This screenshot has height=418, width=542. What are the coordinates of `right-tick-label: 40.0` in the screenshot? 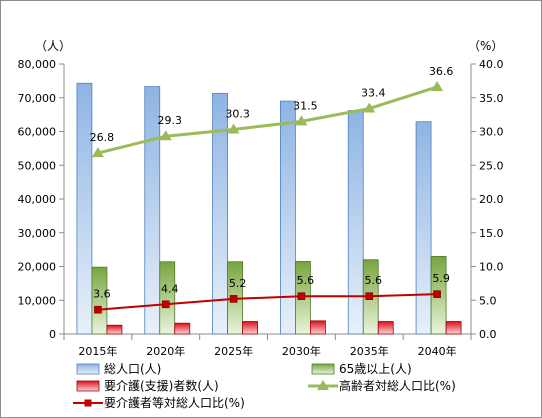 It's located at (491, 64).